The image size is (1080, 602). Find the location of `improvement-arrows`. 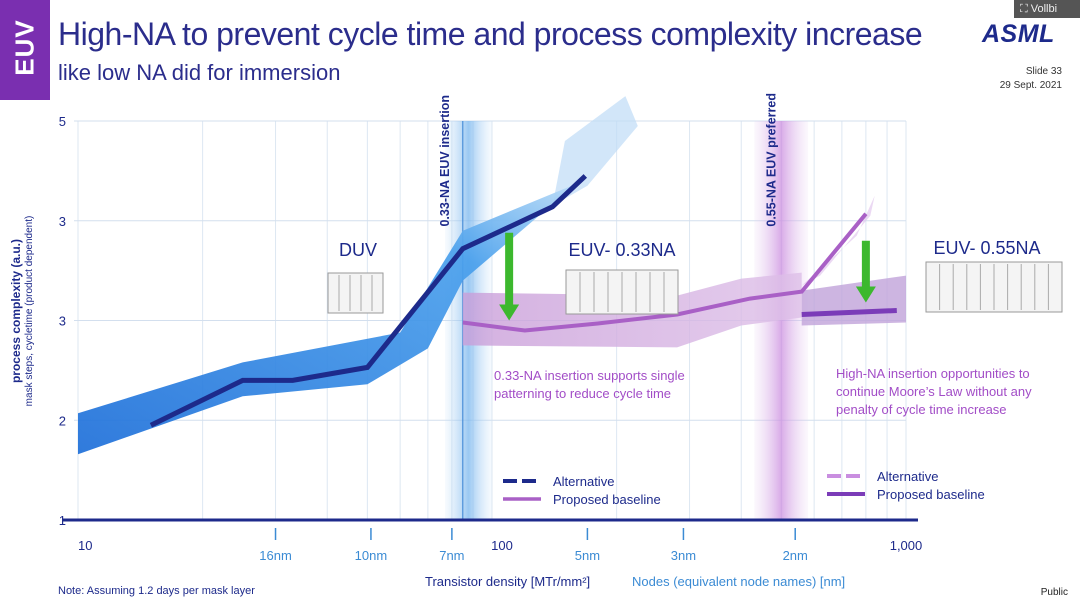

improvement-arrows is located at coordinates (687, 276).